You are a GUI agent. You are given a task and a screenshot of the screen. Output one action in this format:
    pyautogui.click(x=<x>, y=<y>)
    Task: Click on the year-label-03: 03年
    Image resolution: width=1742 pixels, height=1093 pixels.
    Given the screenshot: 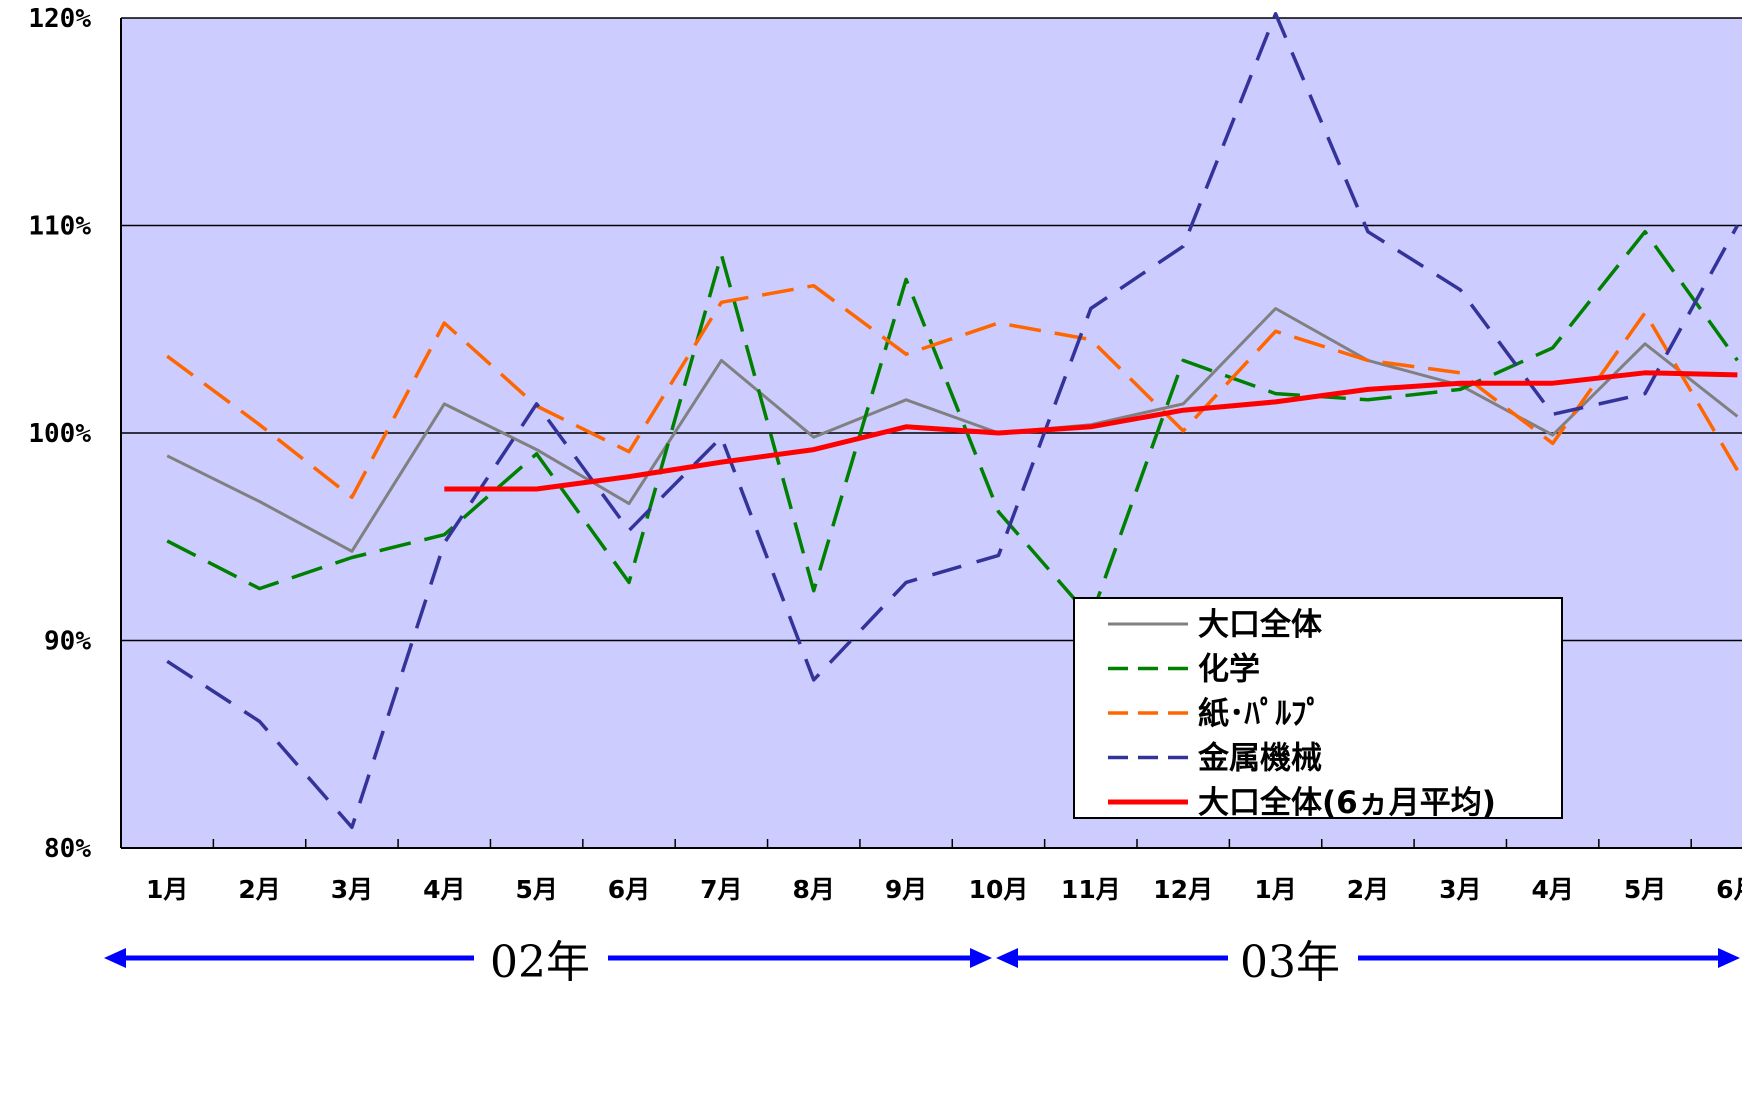 What is the action you would take?
    pyautogui.click(x=1290, y=962)
    